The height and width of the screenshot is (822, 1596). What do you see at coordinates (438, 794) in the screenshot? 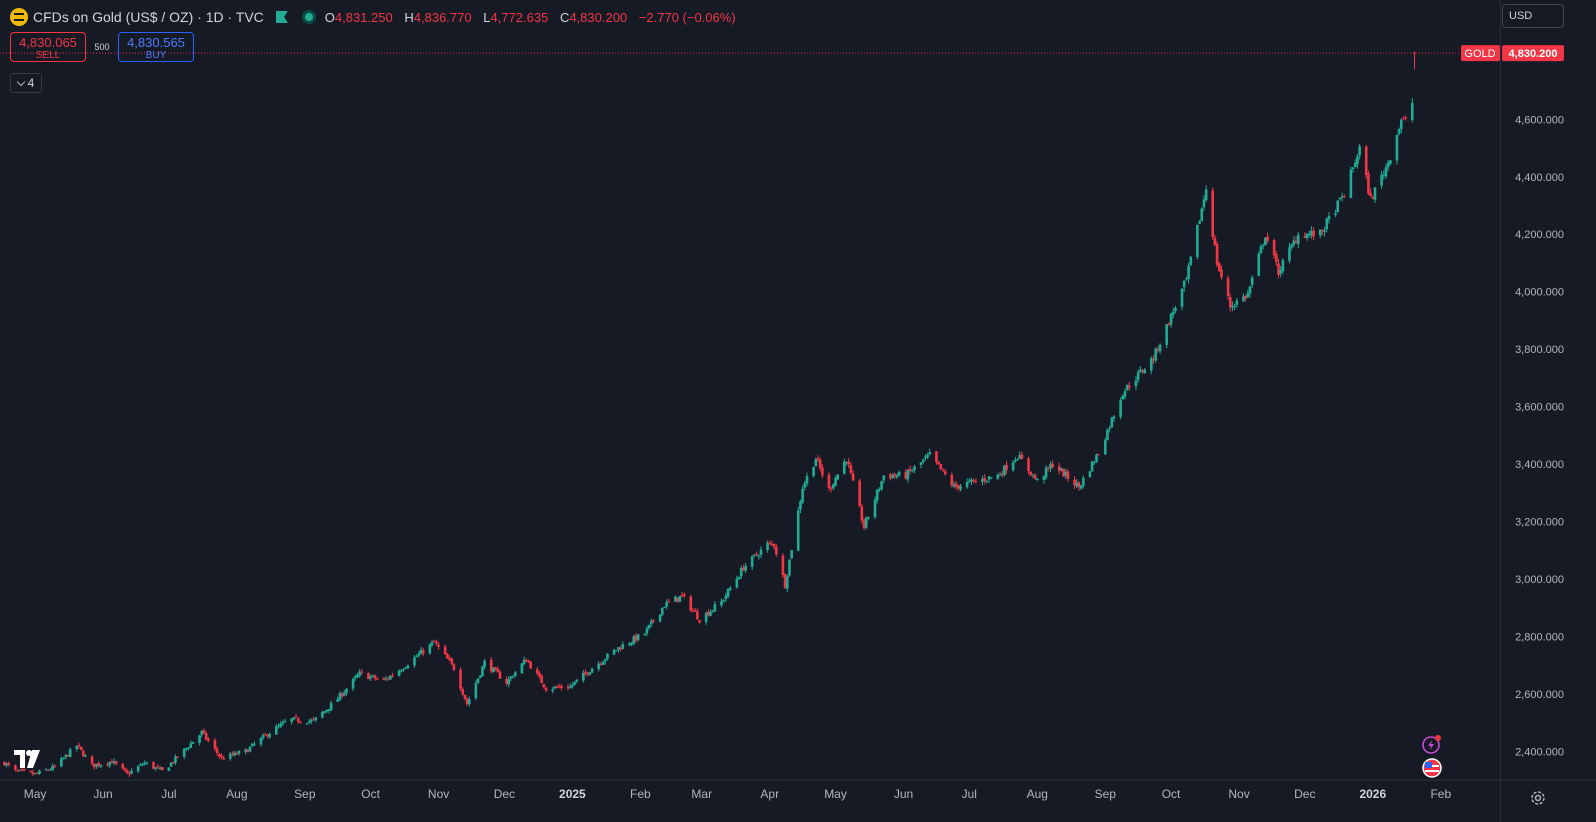
I see `x-tick-label: Nov` at bounding box center [438, 794].